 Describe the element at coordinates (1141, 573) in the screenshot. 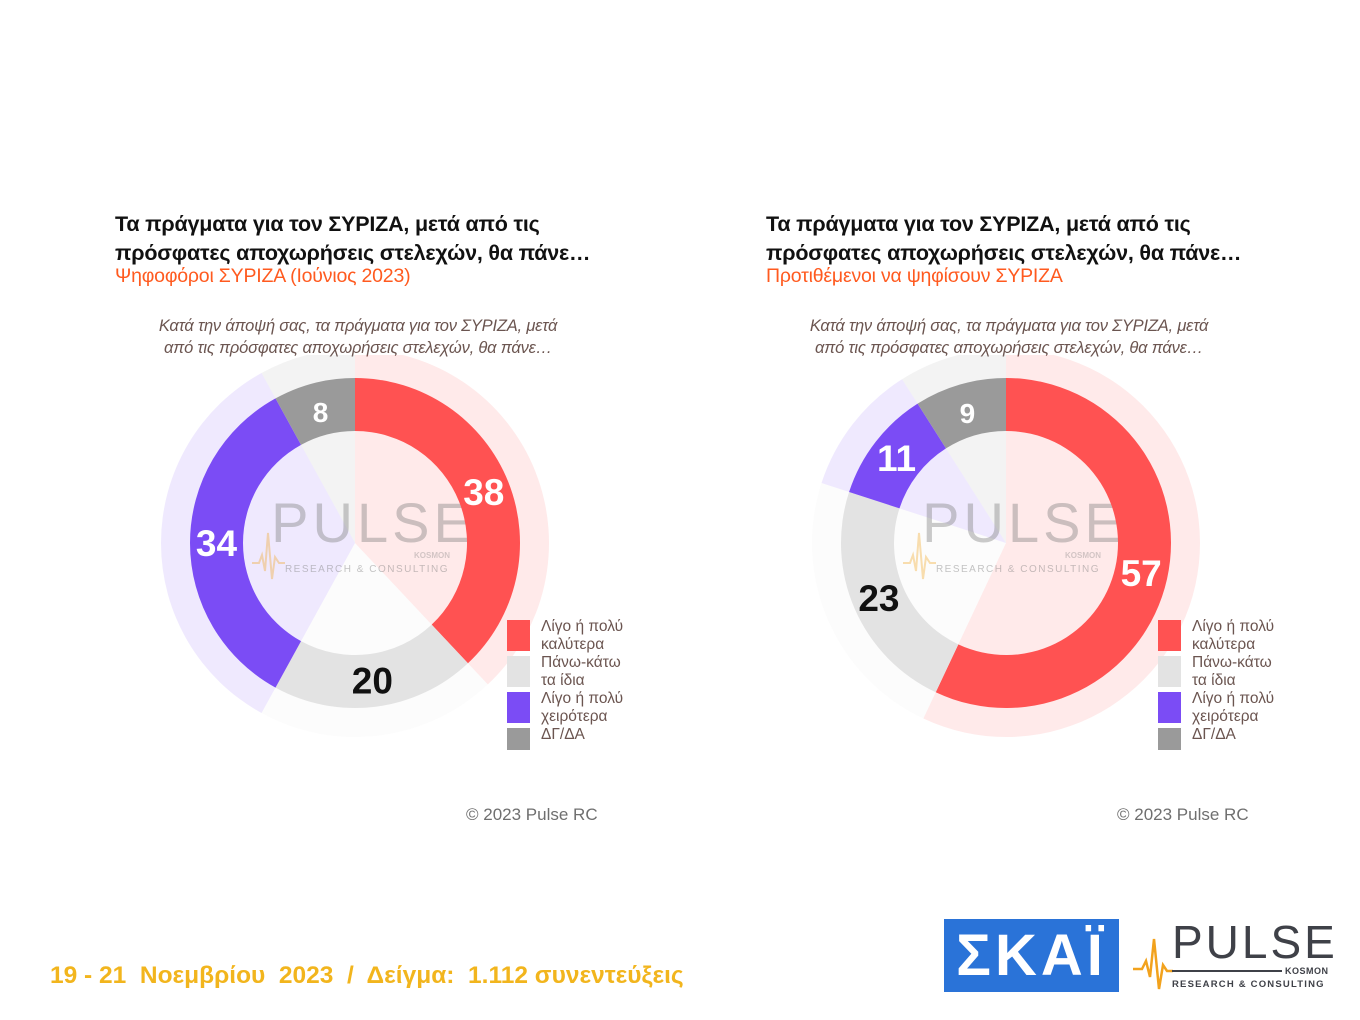

I see `donut-value-label-better: 57` at that location.